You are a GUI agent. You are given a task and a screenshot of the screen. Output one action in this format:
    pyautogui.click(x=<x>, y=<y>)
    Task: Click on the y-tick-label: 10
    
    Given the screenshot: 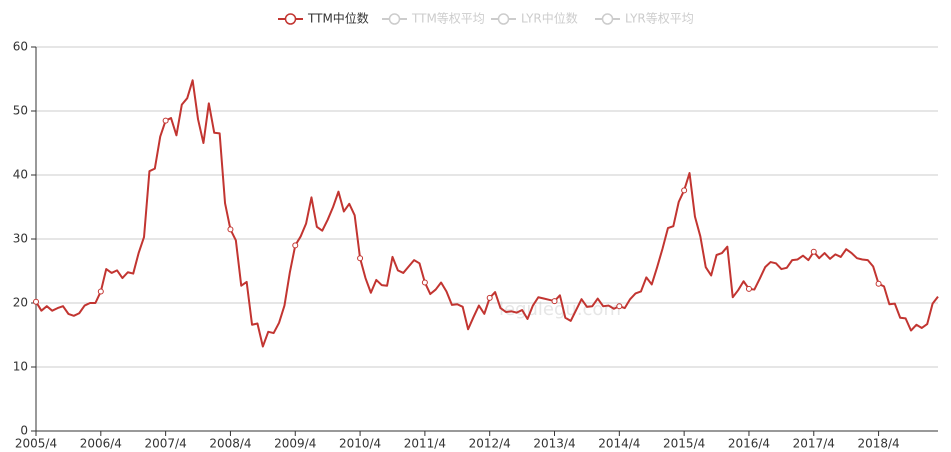 What is the action you would take?
    pyautogui.click(x=20, y=367)
    